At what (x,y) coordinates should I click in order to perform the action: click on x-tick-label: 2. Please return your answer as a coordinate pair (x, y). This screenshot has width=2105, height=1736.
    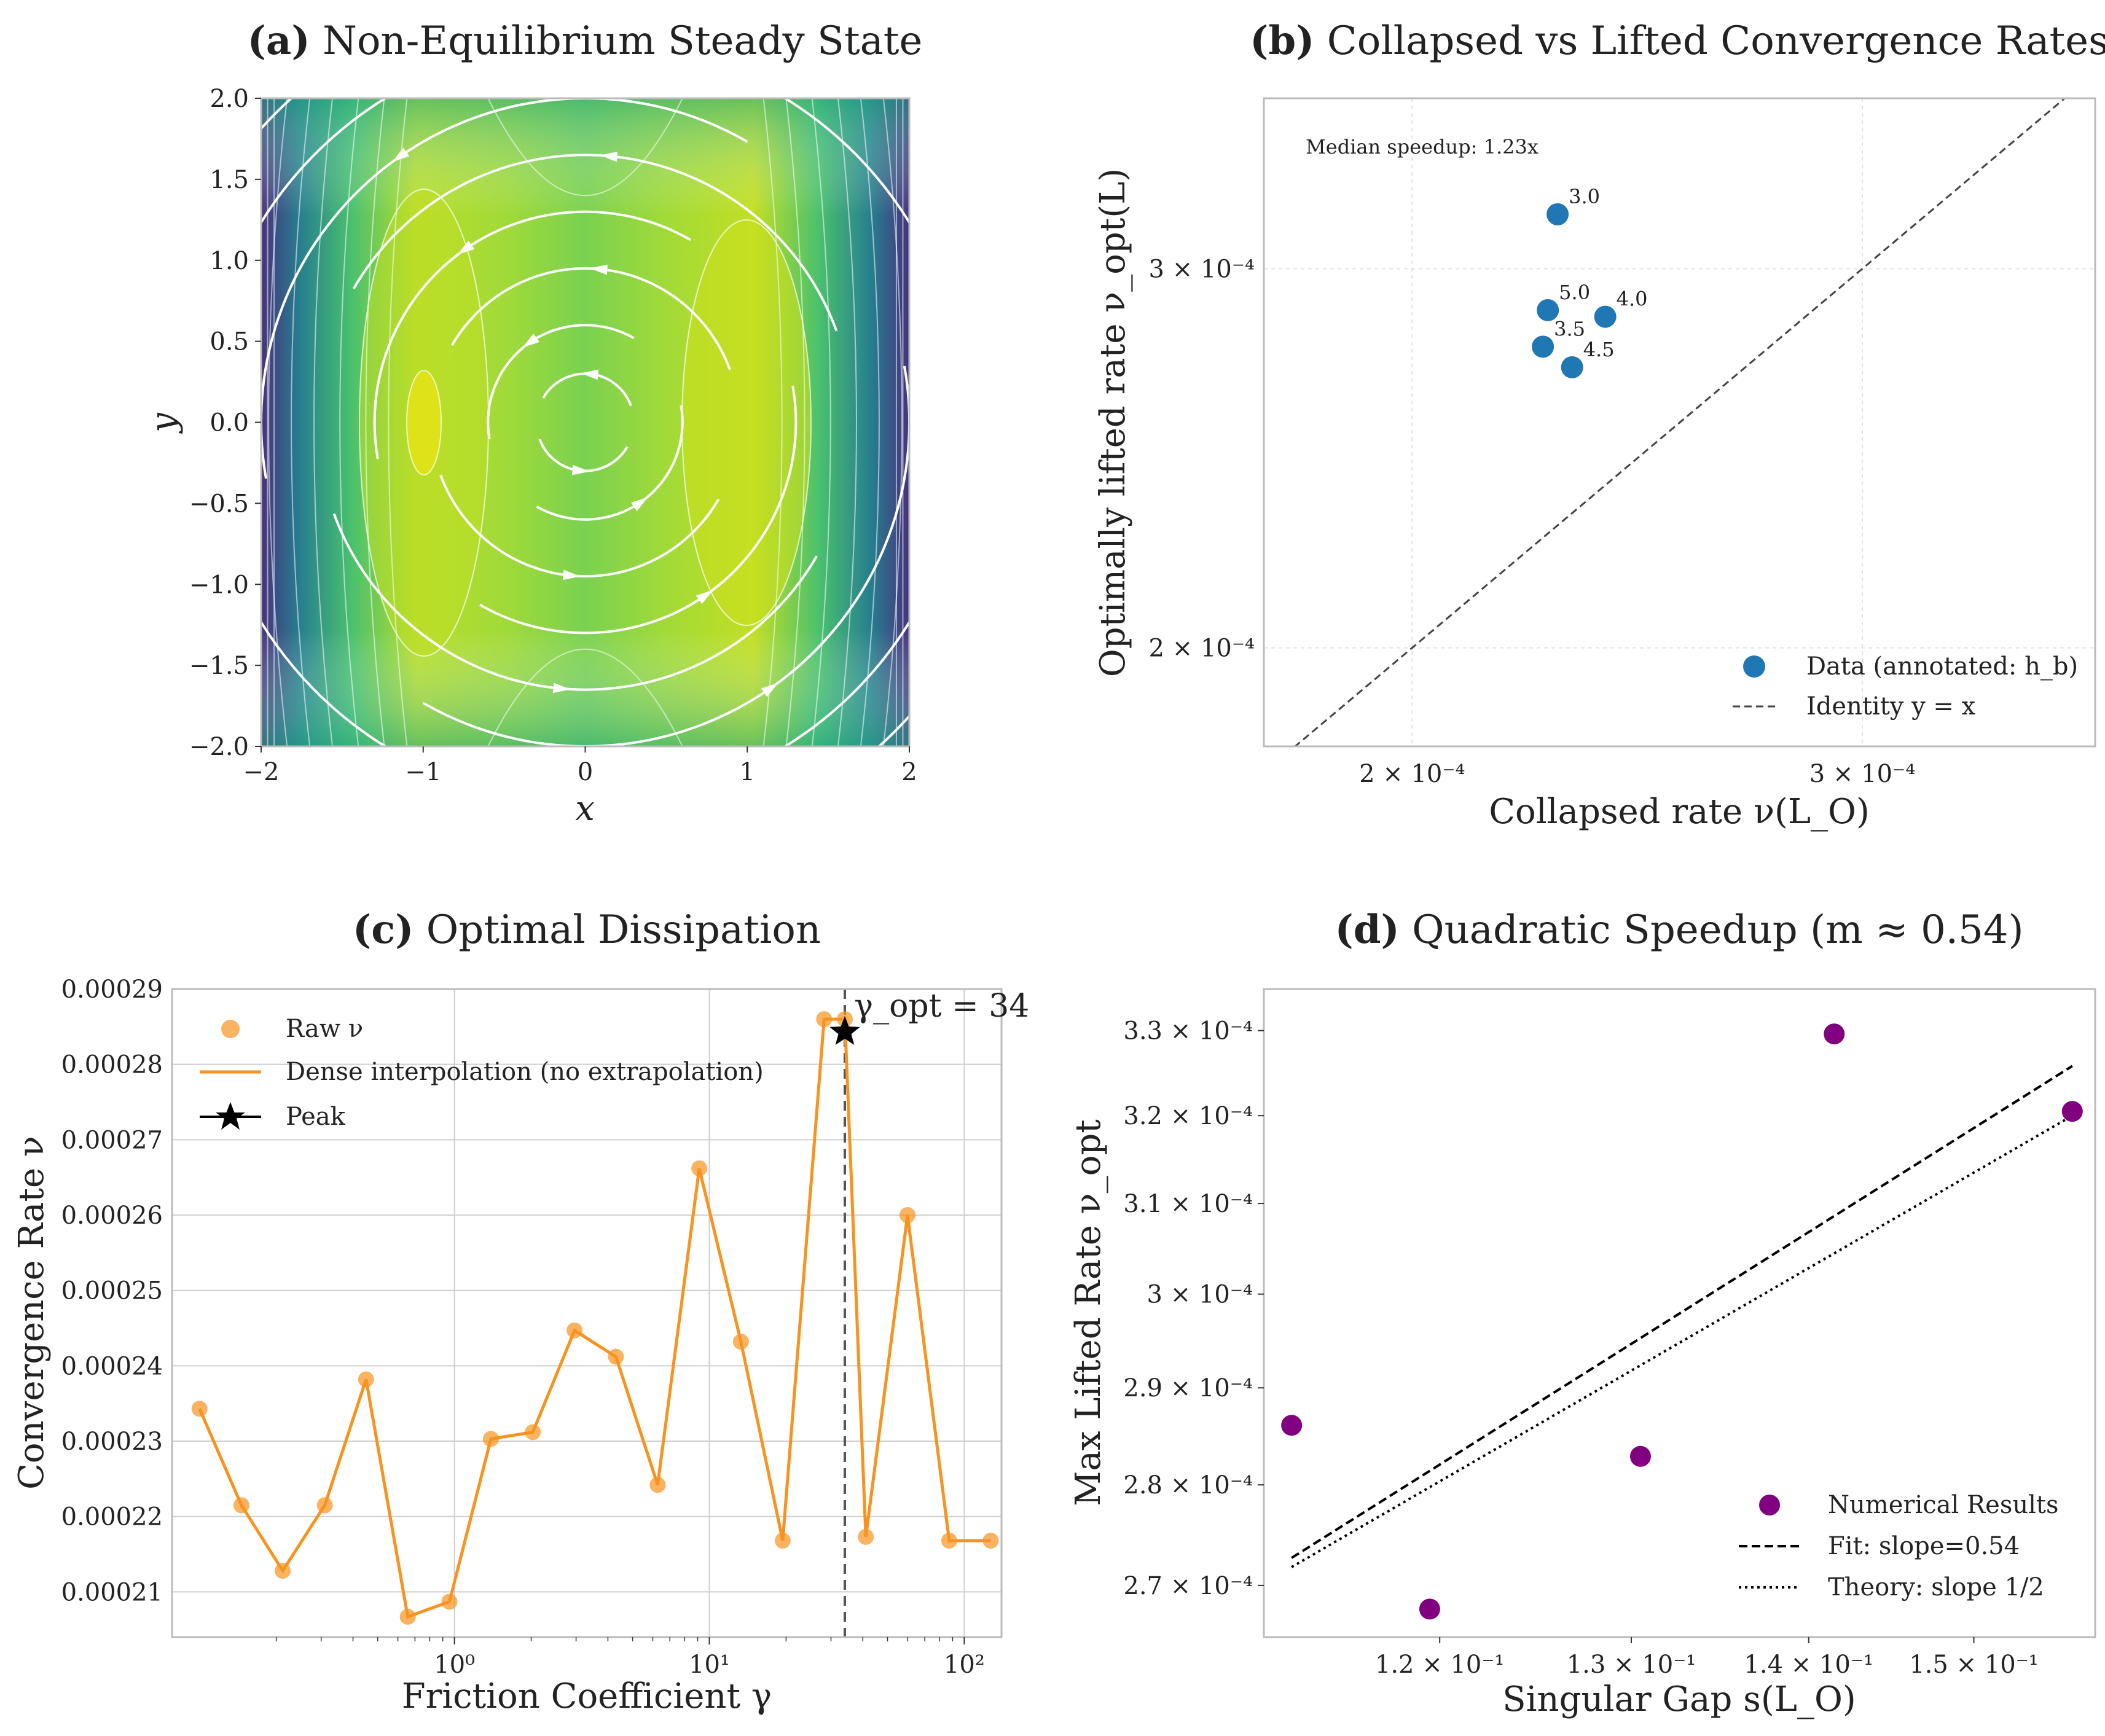
    Looking at the image, I should click on (909, 772).